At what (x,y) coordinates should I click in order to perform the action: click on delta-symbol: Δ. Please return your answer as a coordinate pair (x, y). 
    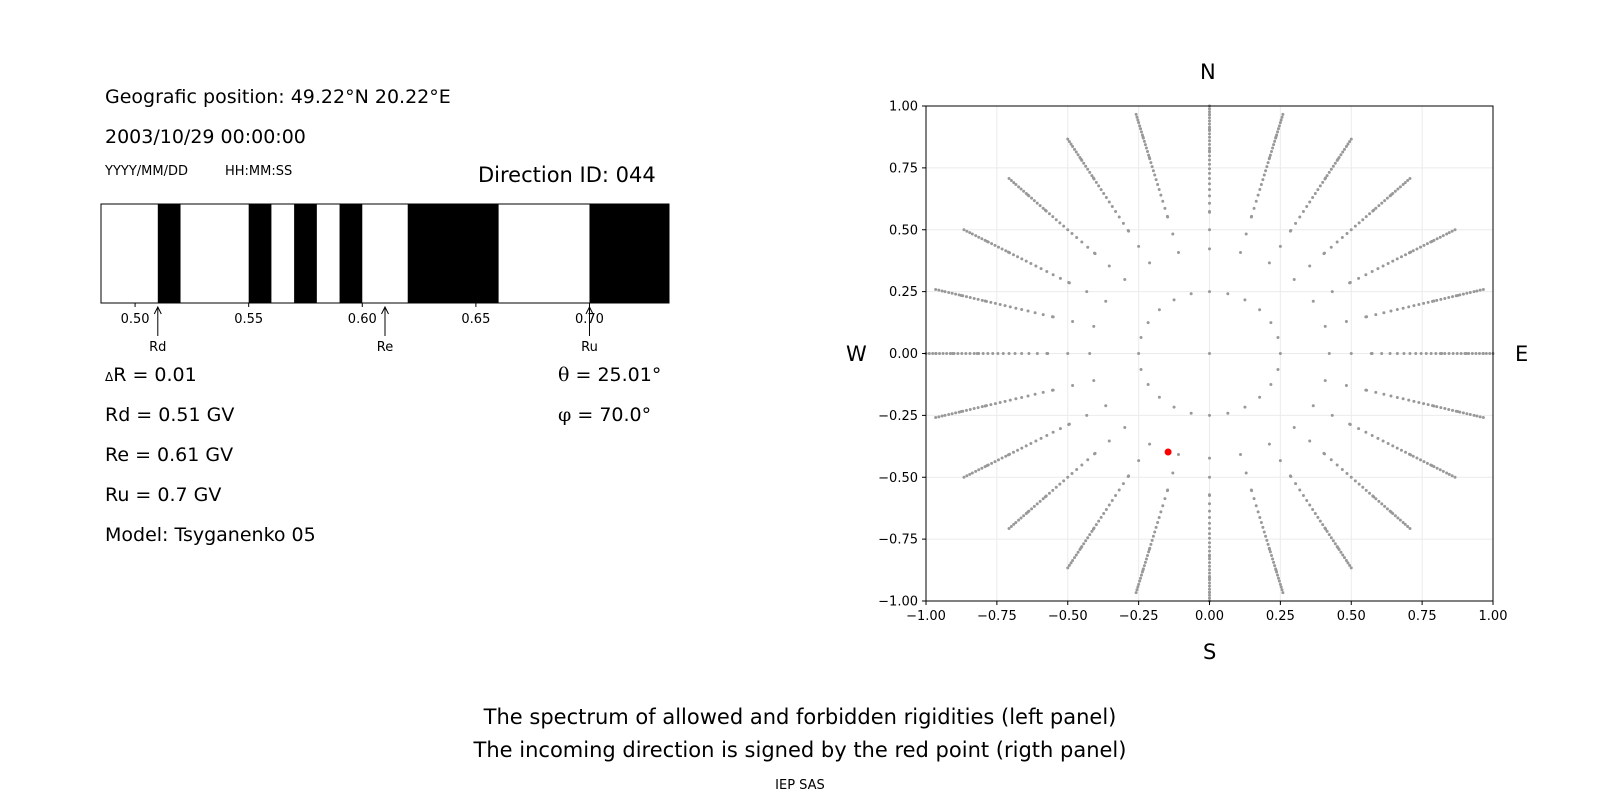
    Looking at the image, I should click on (109, 377).